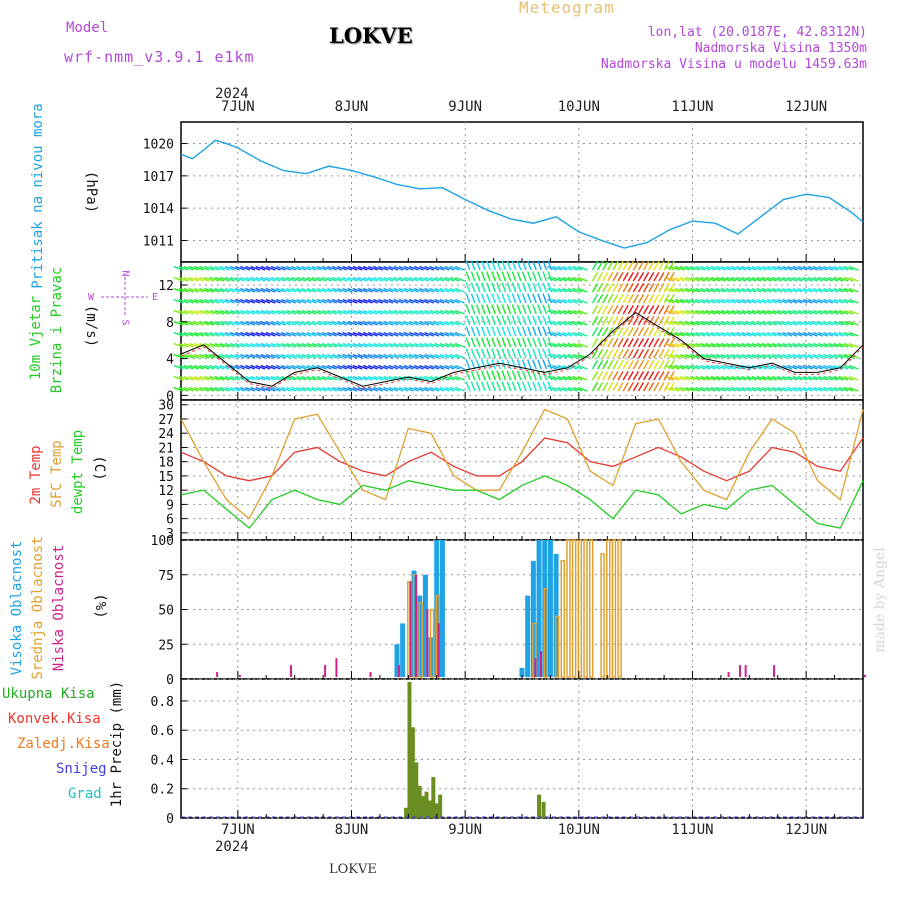 The height and width of the screenshot is (900, 900). What do you see at coordinates (416, 790) in the screenshot?
I see `precip-bar` at bounding box center [416, 790].